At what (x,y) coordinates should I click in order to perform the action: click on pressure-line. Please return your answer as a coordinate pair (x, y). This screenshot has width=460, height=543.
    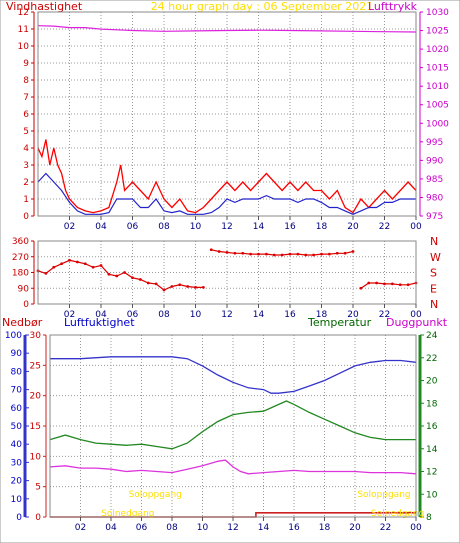
    Looking at the image, I should click on (227, 29).